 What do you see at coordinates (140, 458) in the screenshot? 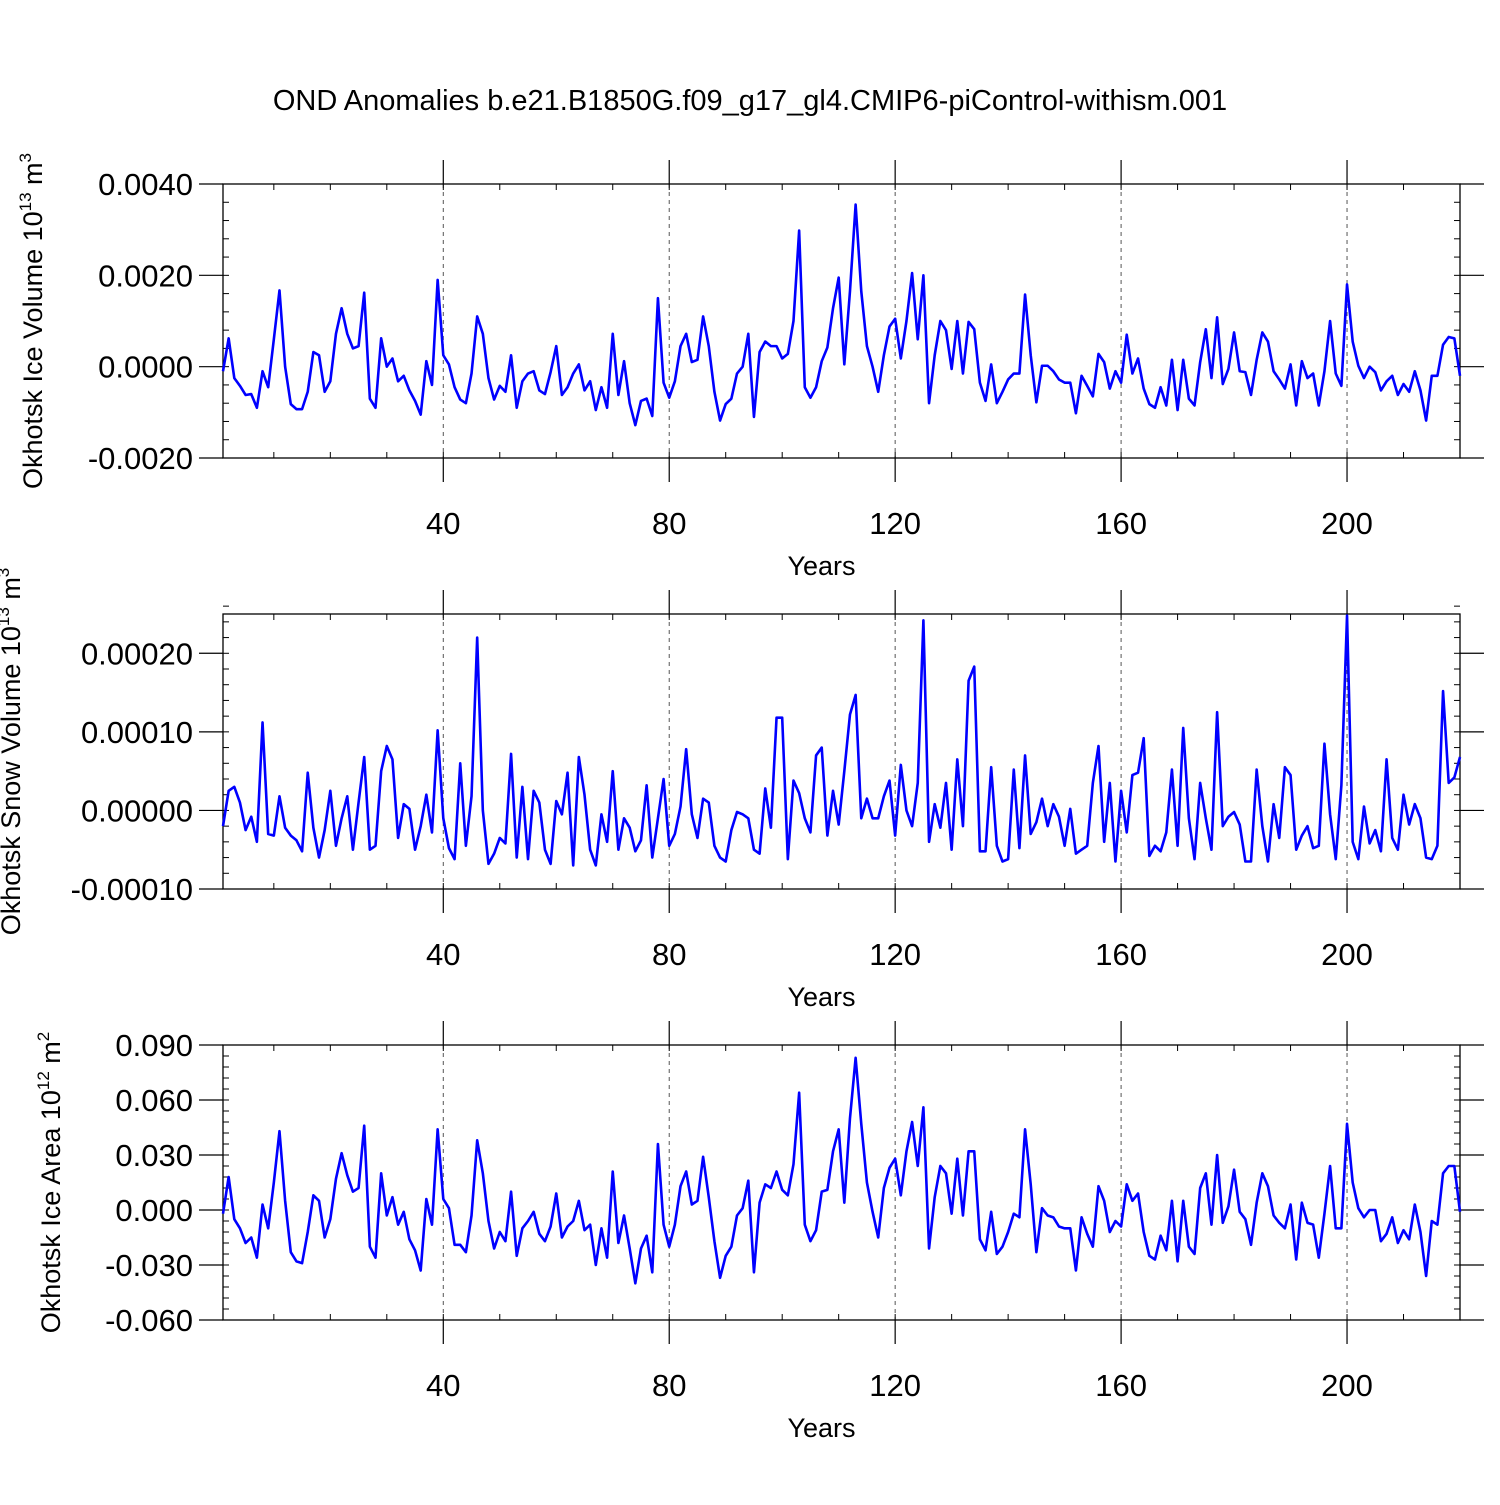
I see `y-tick-label: -0.0020` at bounding box center [140, 458].